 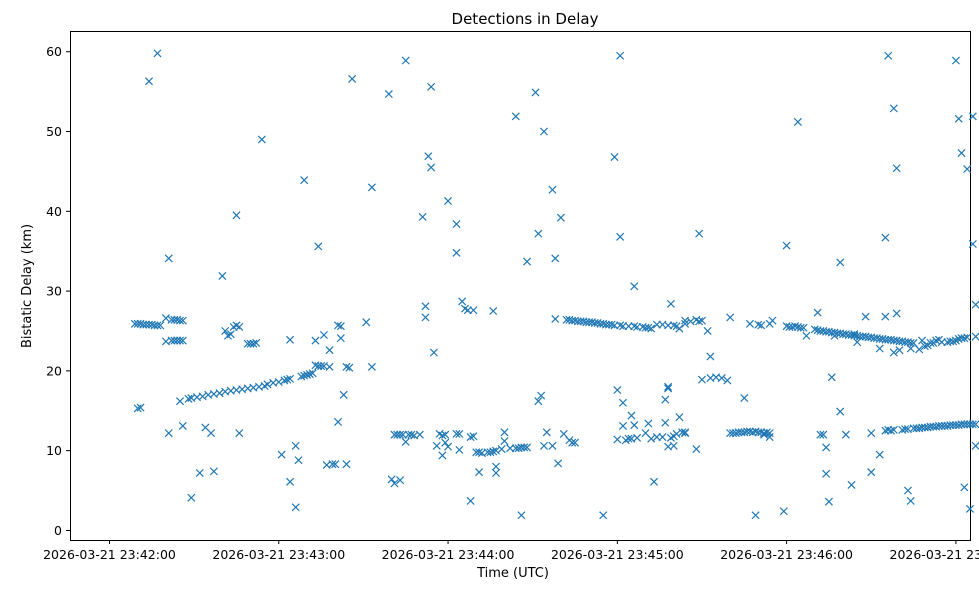 I want to click on x-tick-label: 2026-03-21 23:47:00, so click(x=934, y=554).